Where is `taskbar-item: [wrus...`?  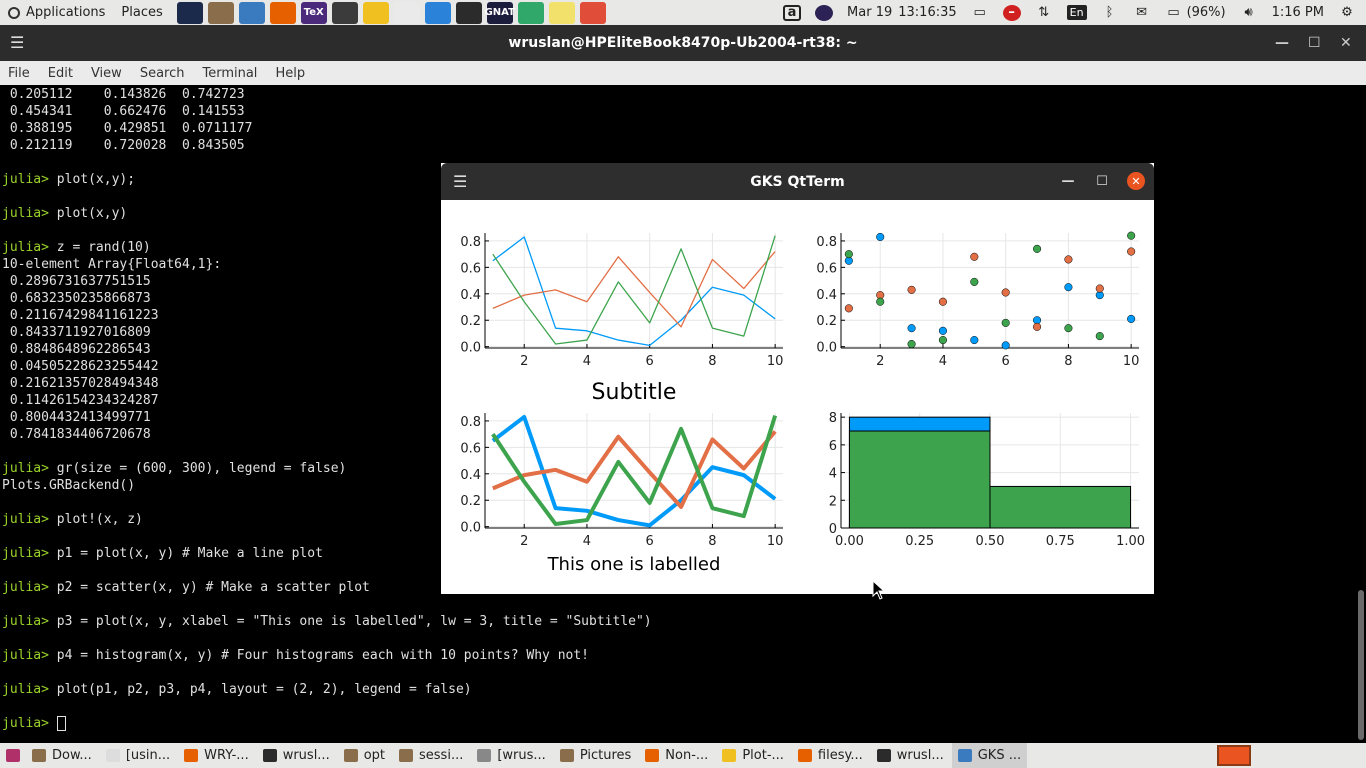
taskbar-item: [wrus... is located at coordinates (511, 755).